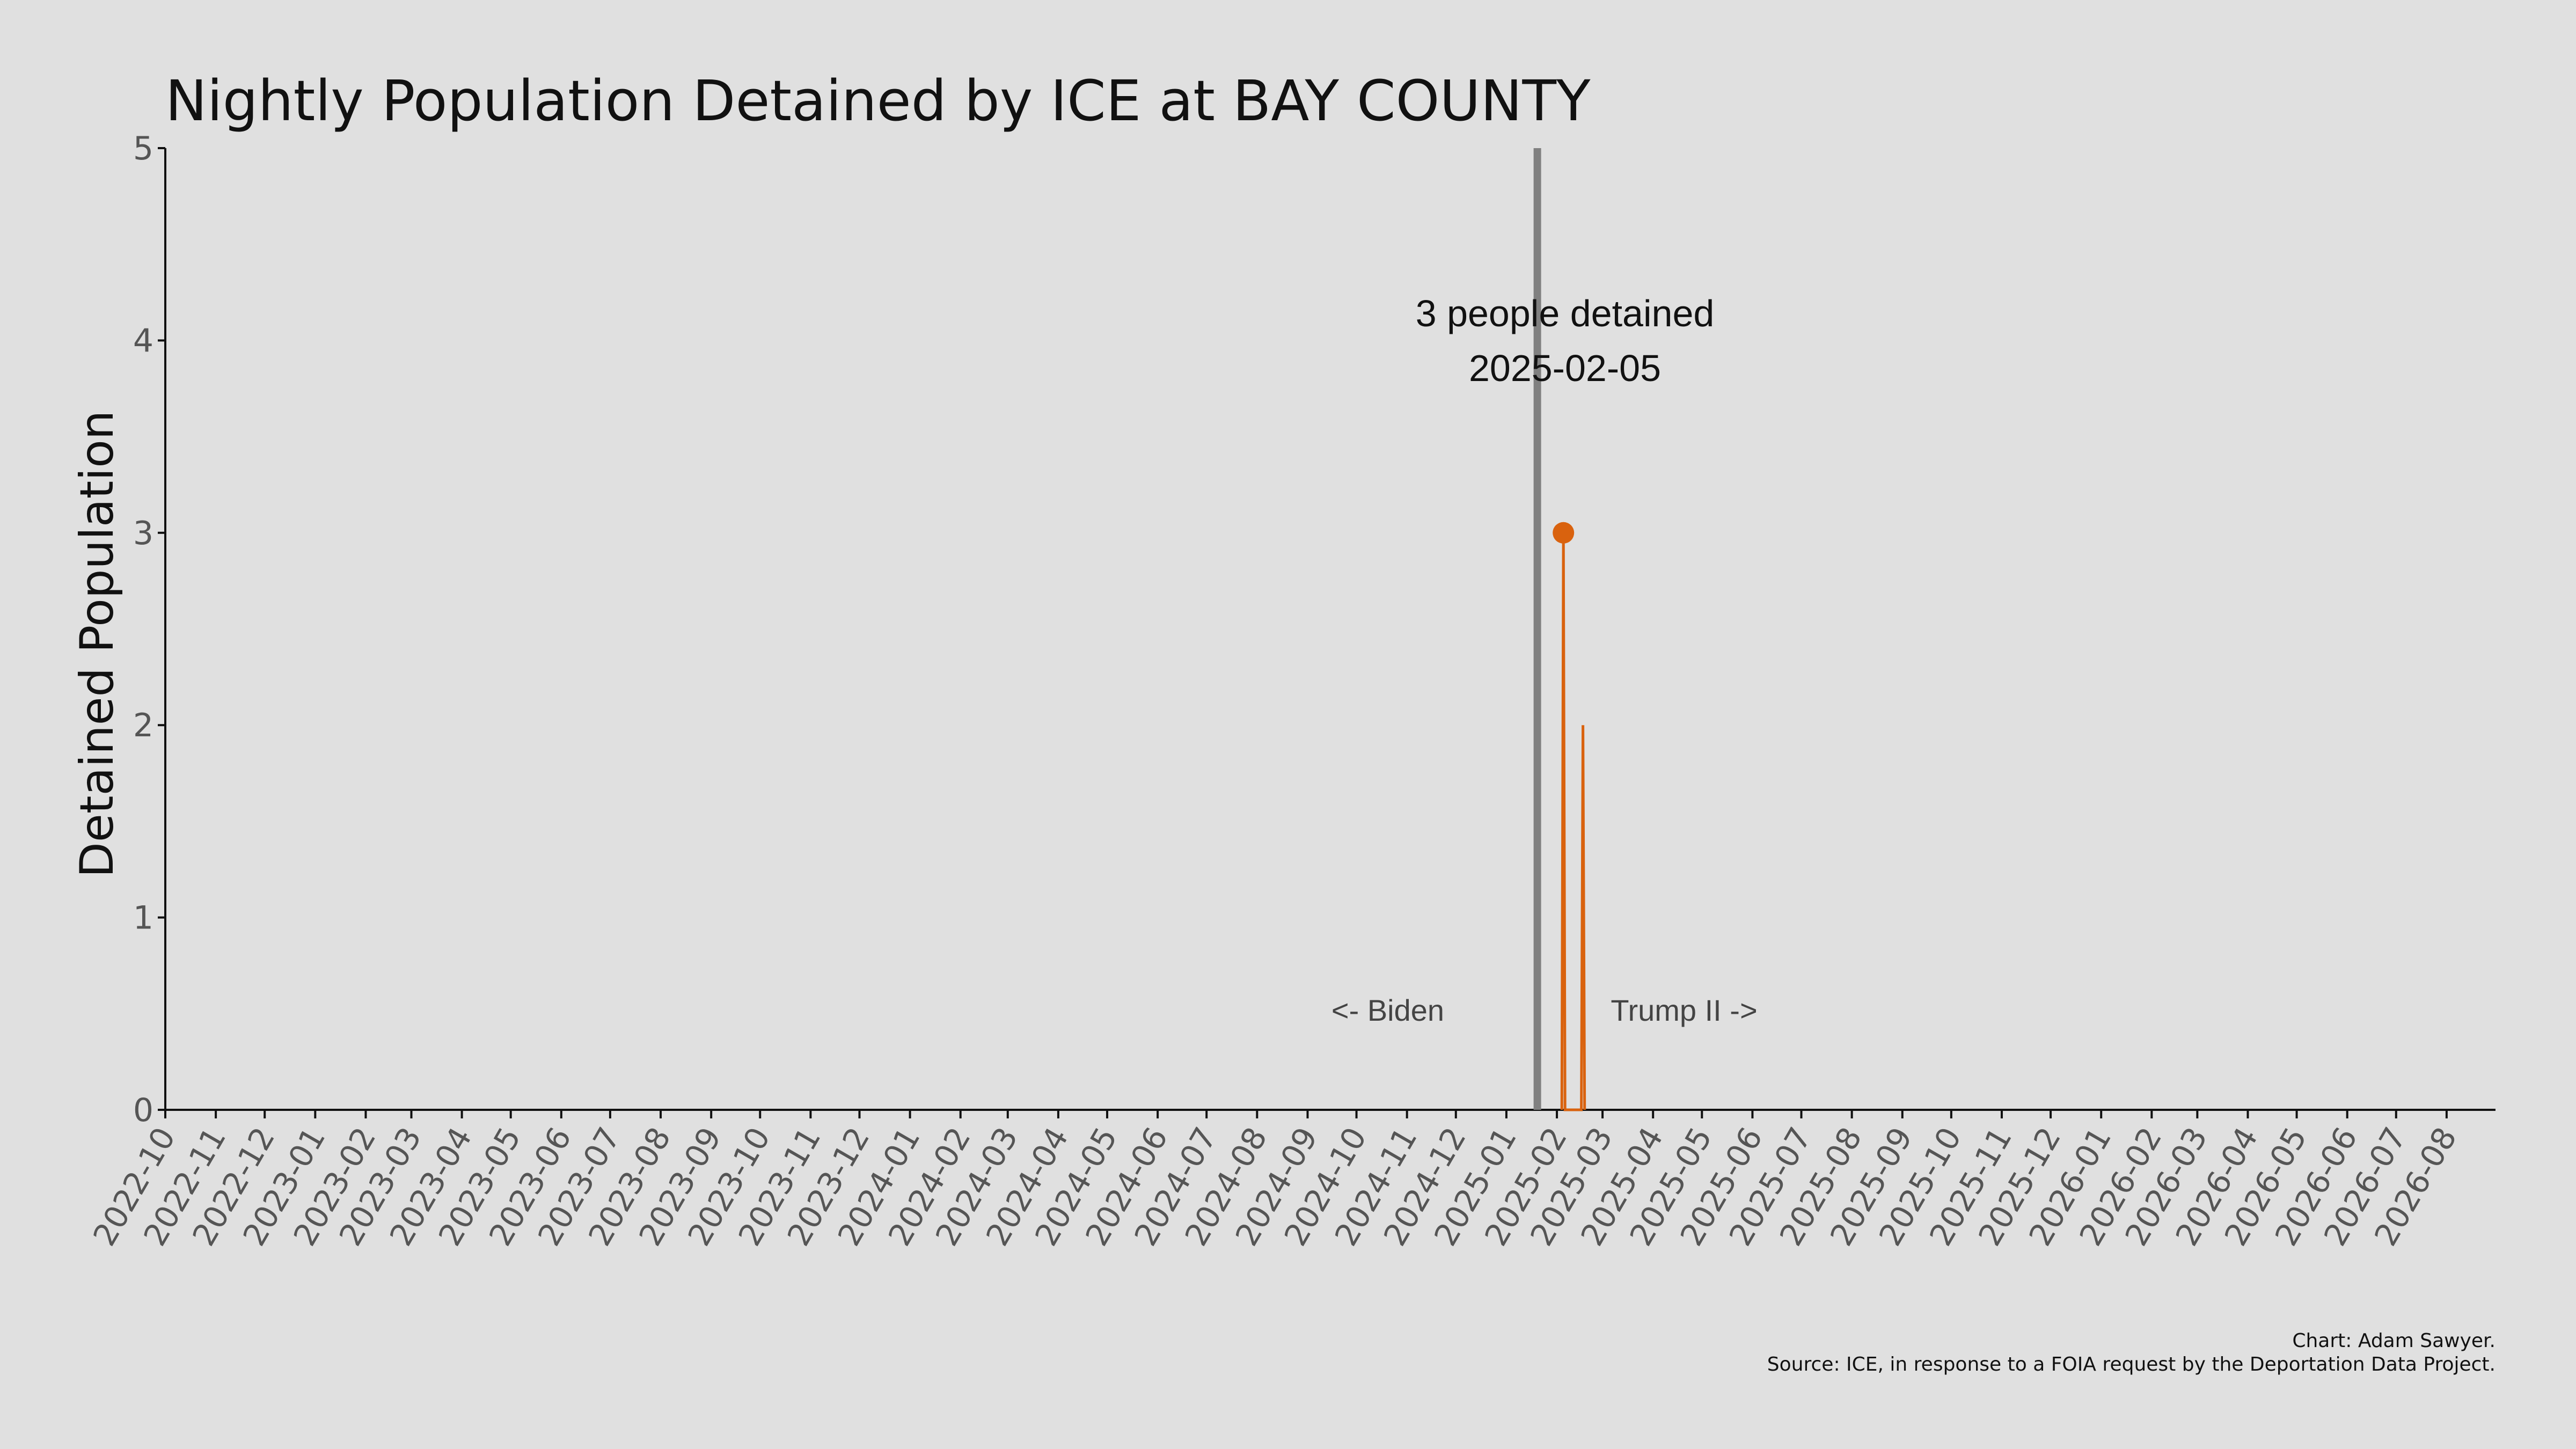  Describe the element at coordinates (2394, 1341) in the screenshot. I see `credit-author: Chart: Adam Sawyer.` at that location.